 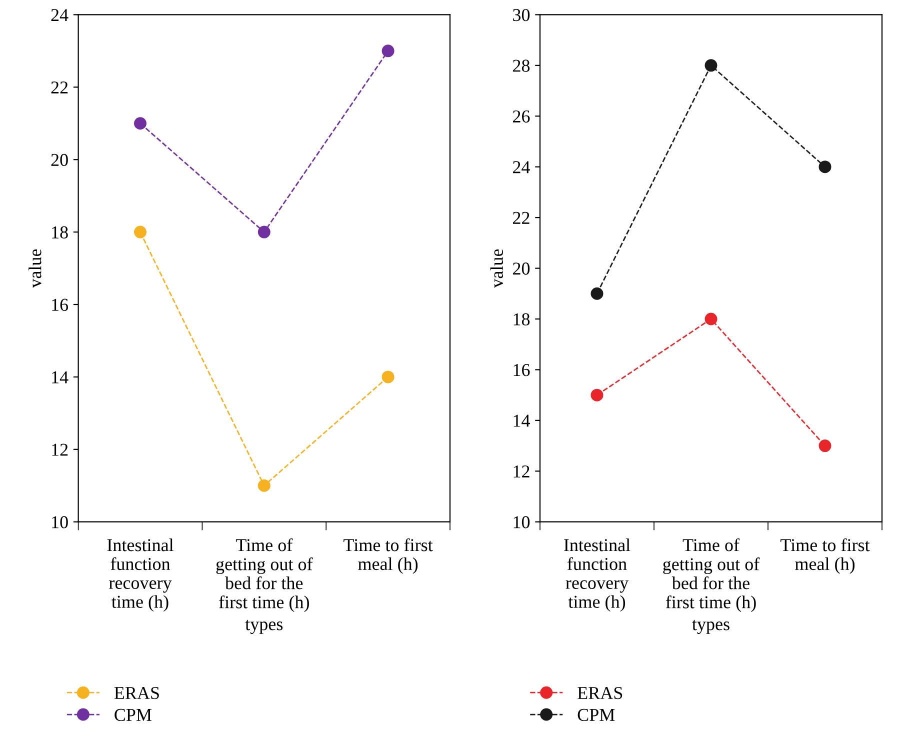 What do you see at coordinates (521, 66) in the screenshot?
I see `y-tick-label: 28` at bounding box center [521, 66].